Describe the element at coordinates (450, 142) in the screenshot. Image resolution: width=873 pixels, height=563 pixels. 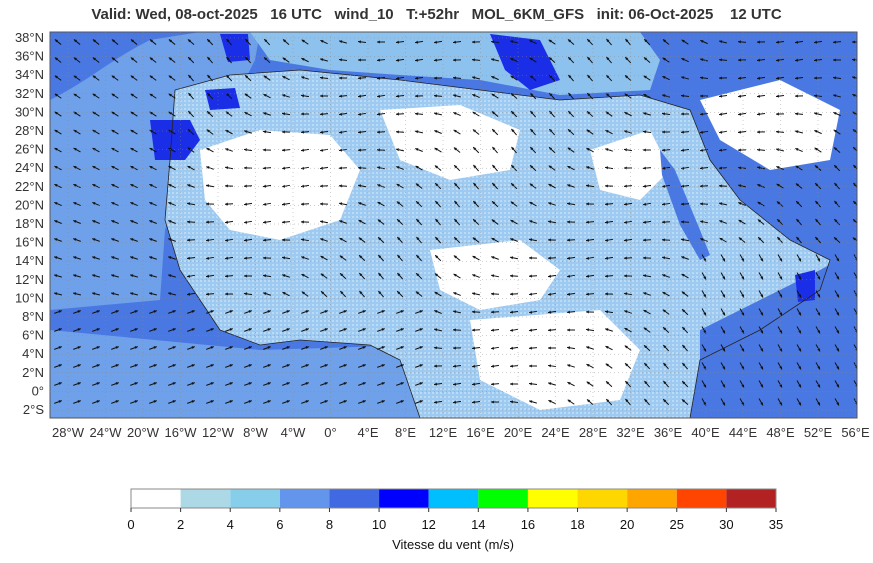
I see `calm-wind-area` at that location.